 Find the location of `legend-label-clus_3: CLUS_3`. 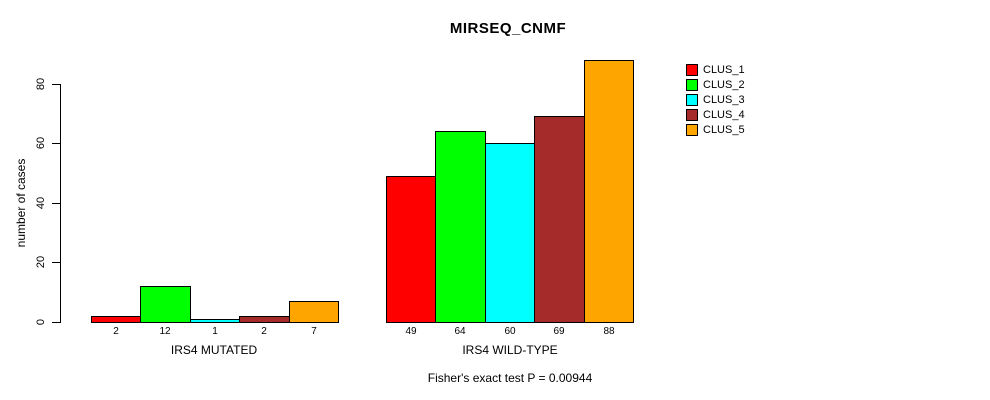

legend-label-clus_3: CLUS_3 is located at coordinates (724, 100).